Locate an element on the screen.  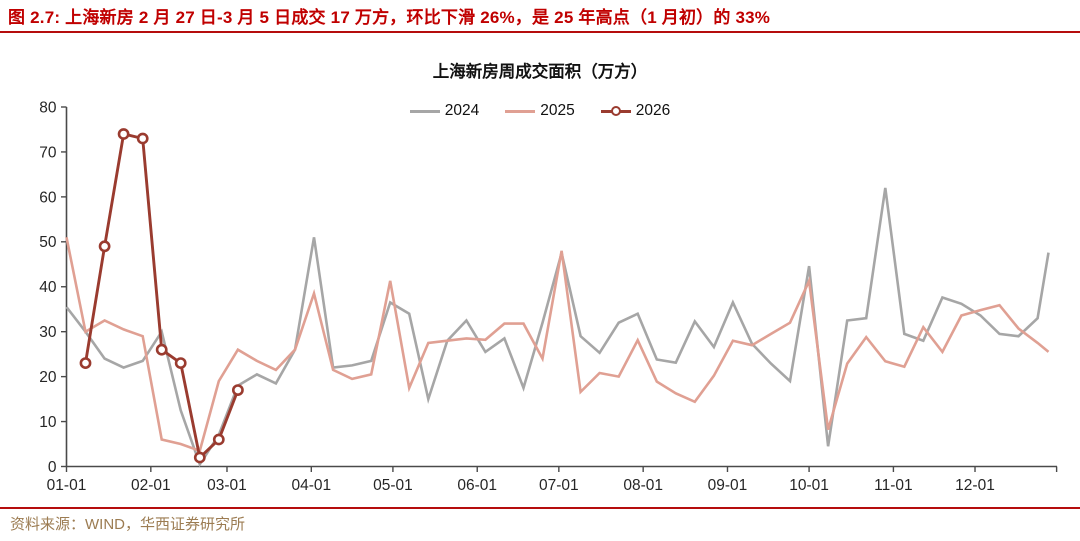
legend-label-2025: 2025 is located at coordinates (557, 110).